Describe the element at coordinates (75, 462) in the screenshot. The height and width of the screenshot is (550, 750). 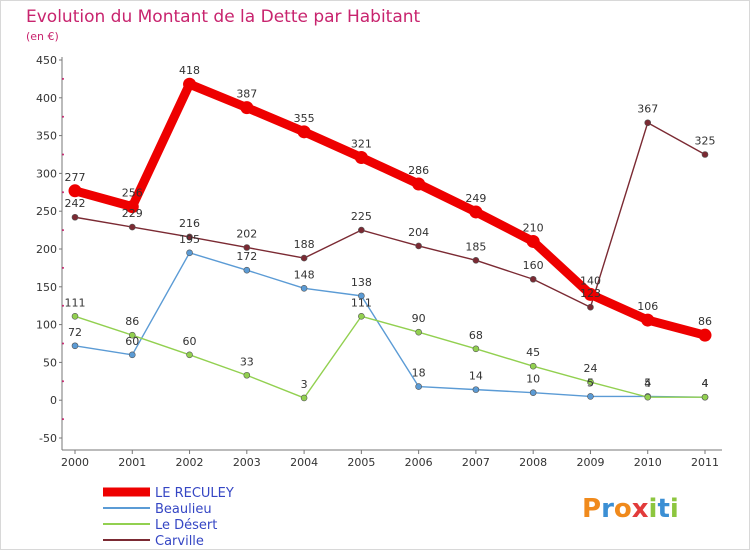
I see `x-tick-label: 2000` at that location.